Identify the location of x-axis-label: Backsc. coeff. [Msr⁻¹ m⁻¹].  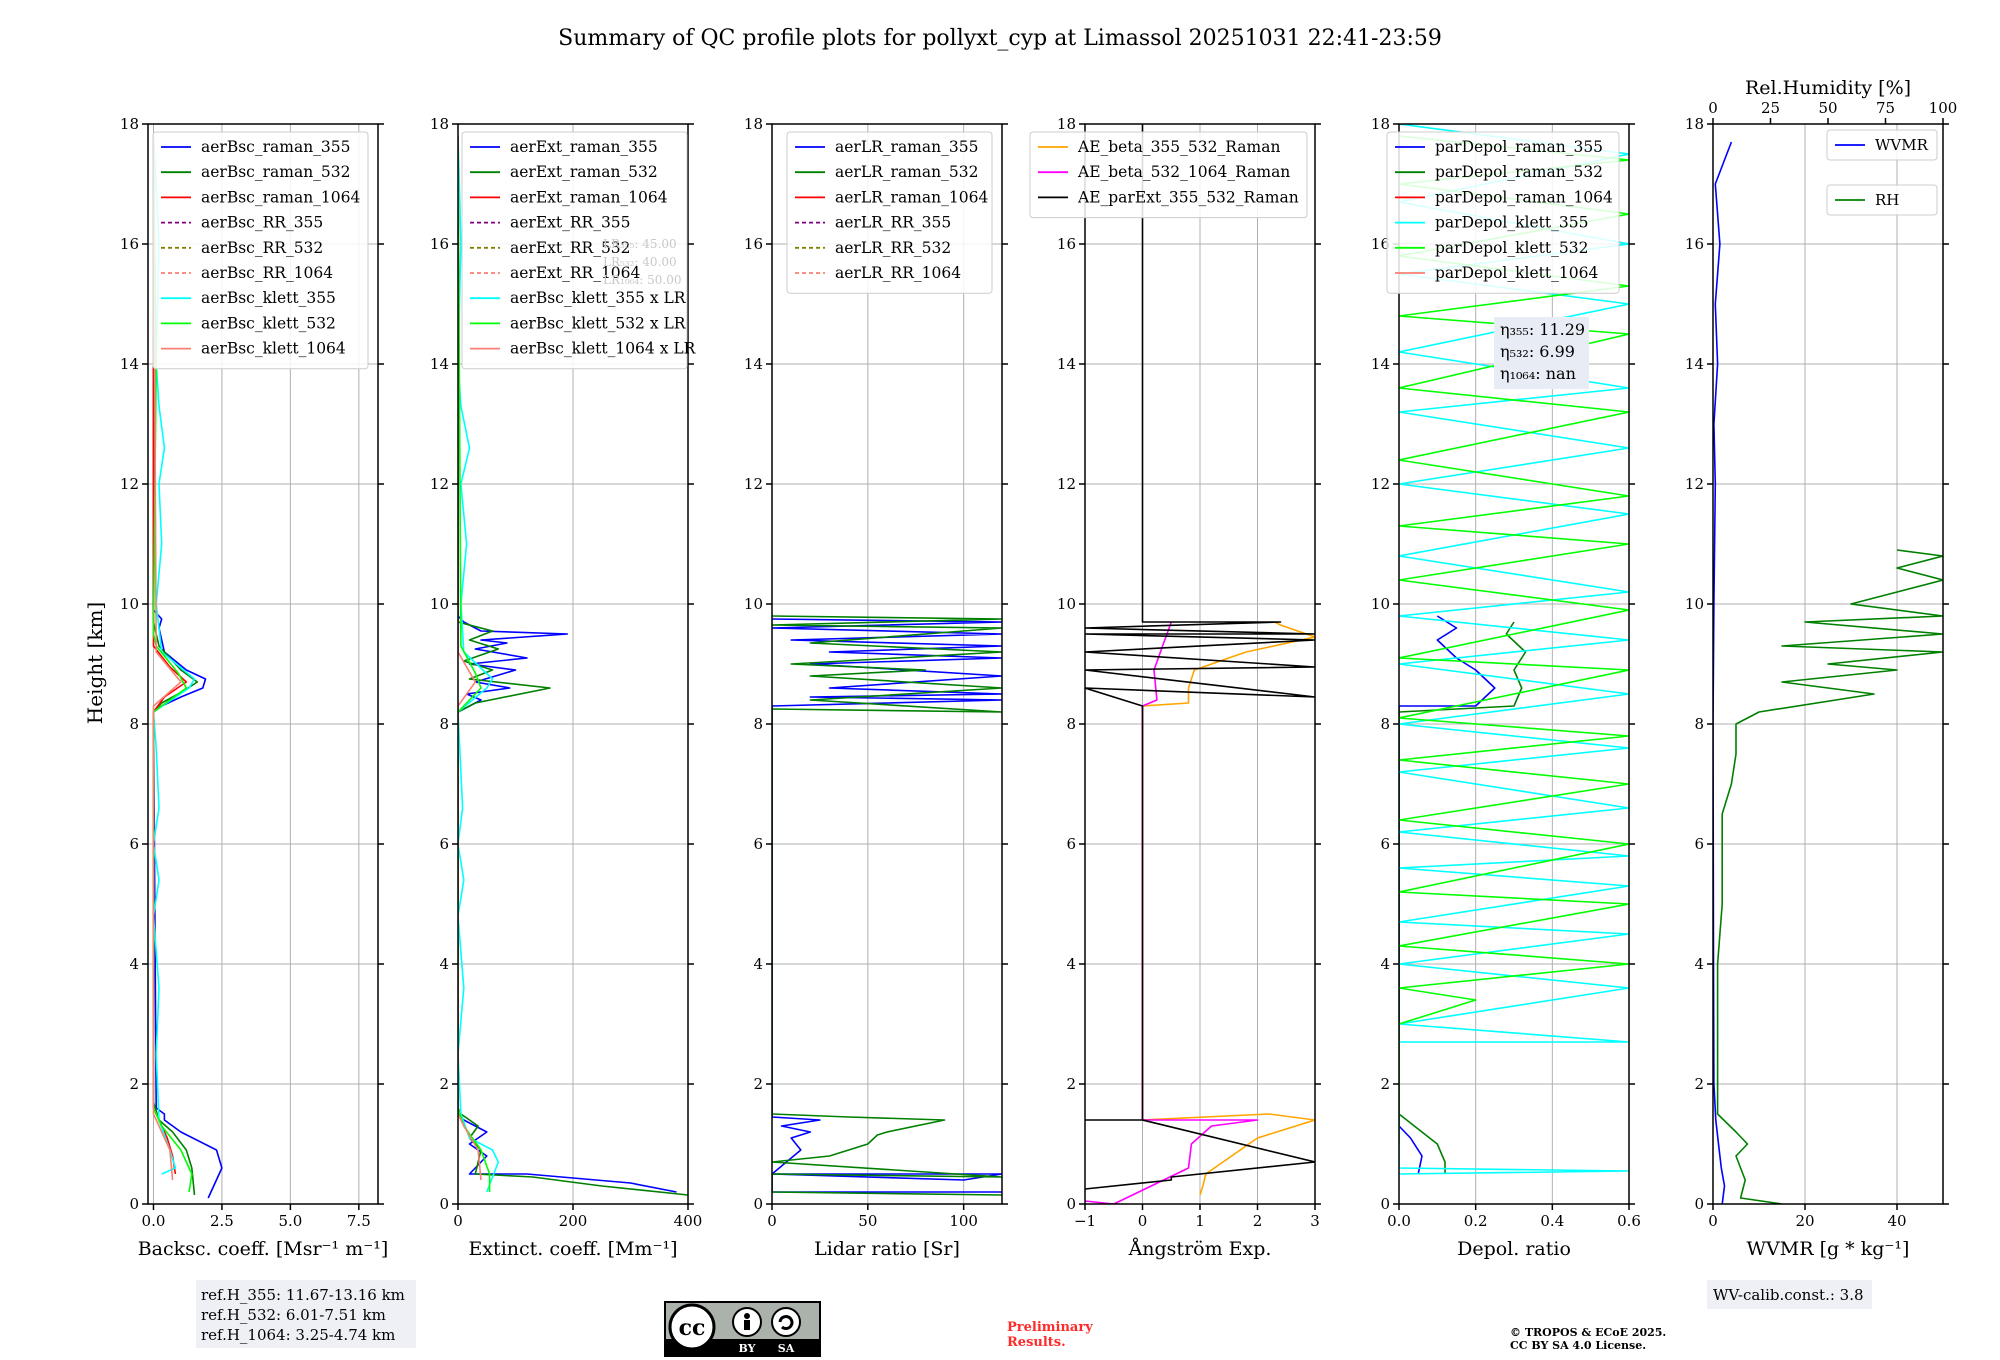
(263, 1249).